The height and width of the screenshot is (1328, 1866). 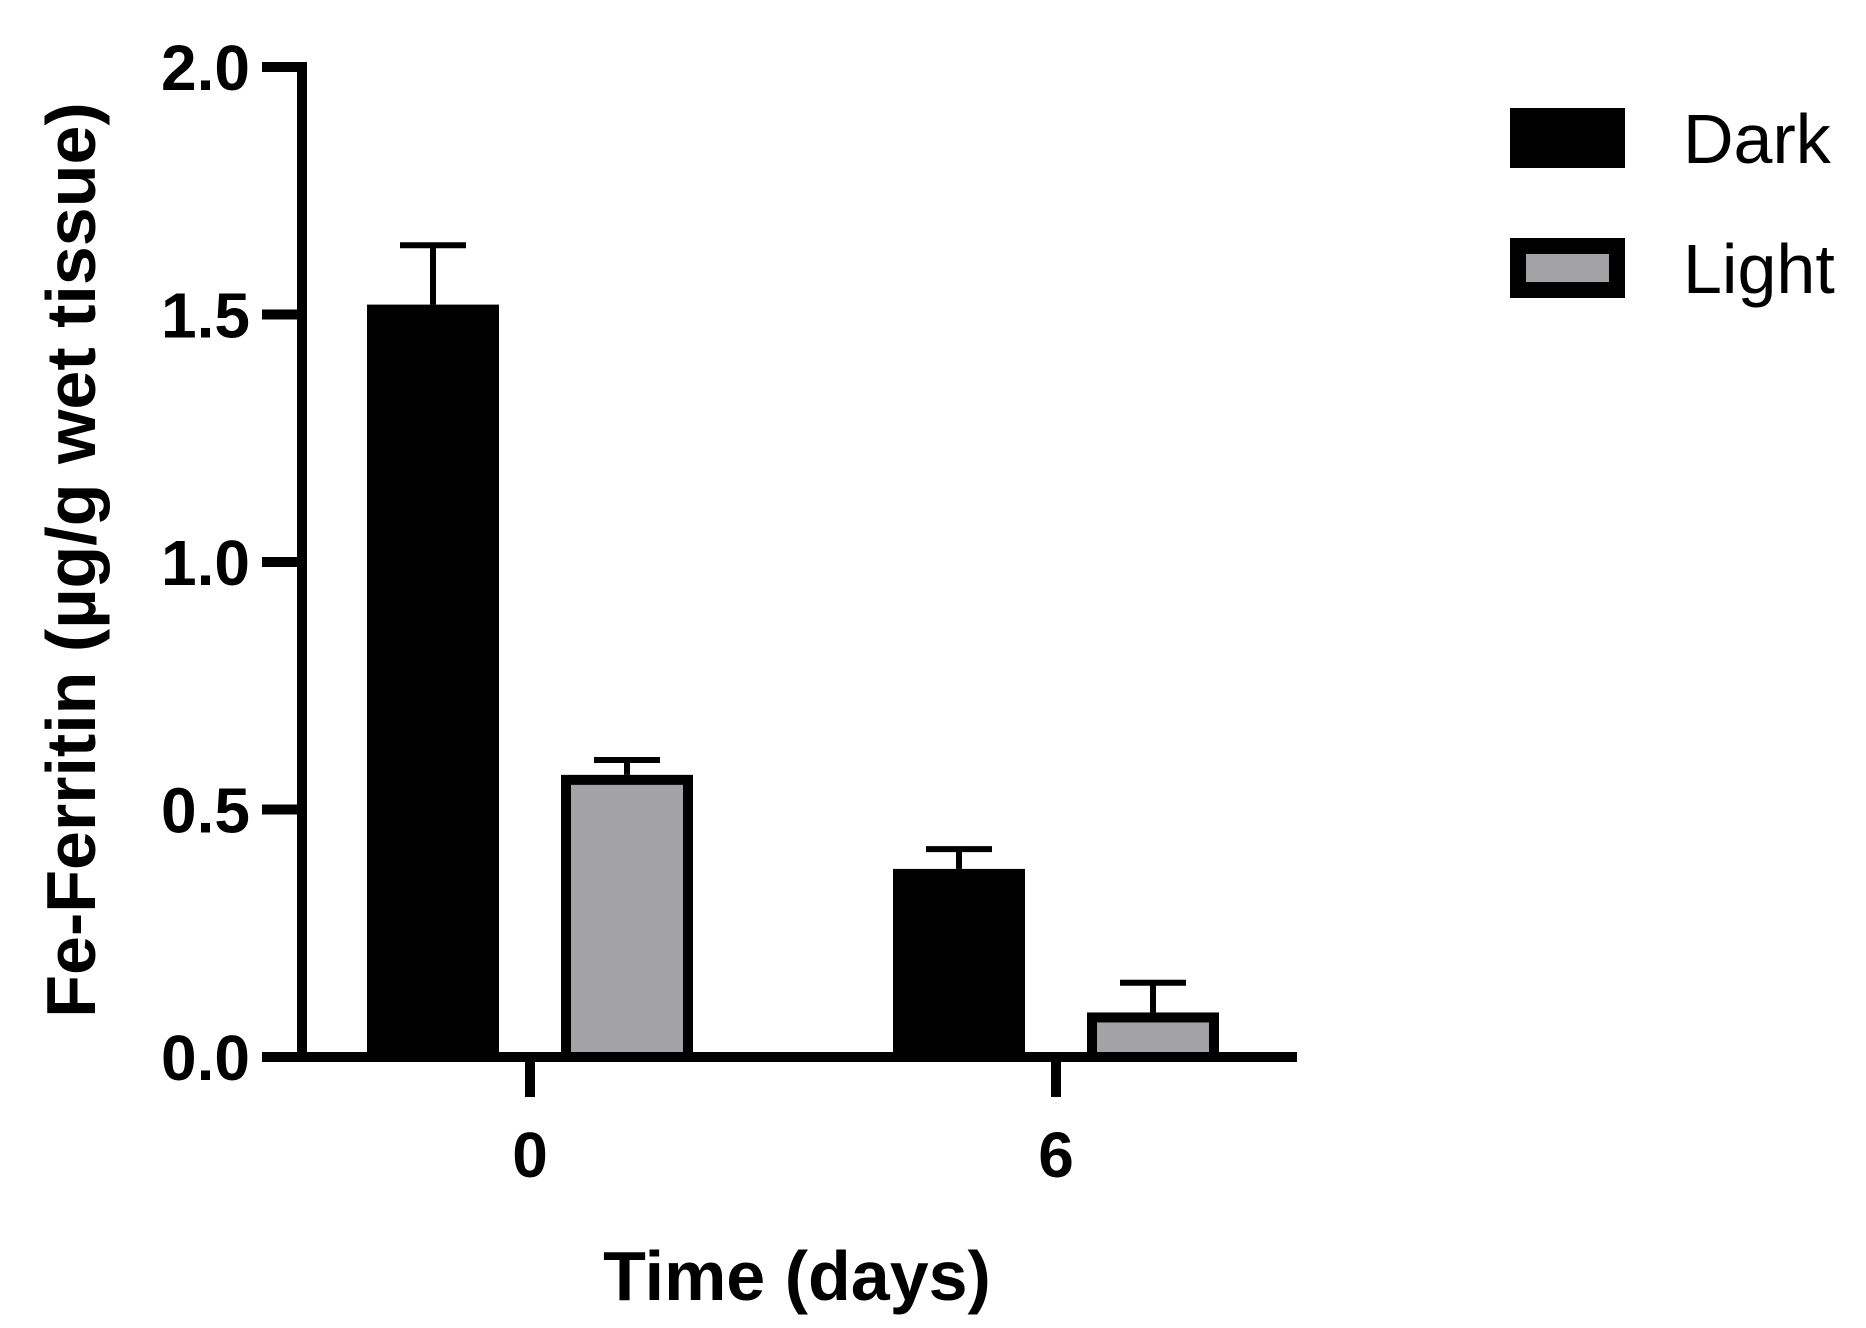 What do you see at coordinates (1567, 268) in the screenshot?
I see `legend-swatch-light` at bounding box center [1567, 268].